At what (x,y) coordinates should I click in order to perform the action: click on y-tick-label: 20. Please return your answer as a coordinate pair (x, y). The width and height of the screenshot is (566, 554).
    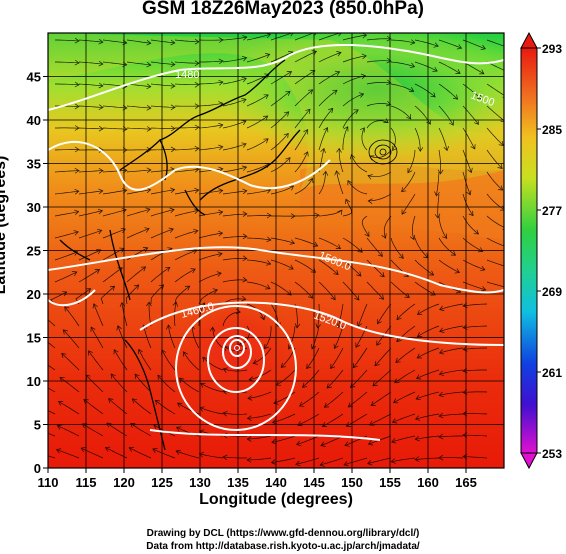
    Looking at the image, I should click on (34, 294).